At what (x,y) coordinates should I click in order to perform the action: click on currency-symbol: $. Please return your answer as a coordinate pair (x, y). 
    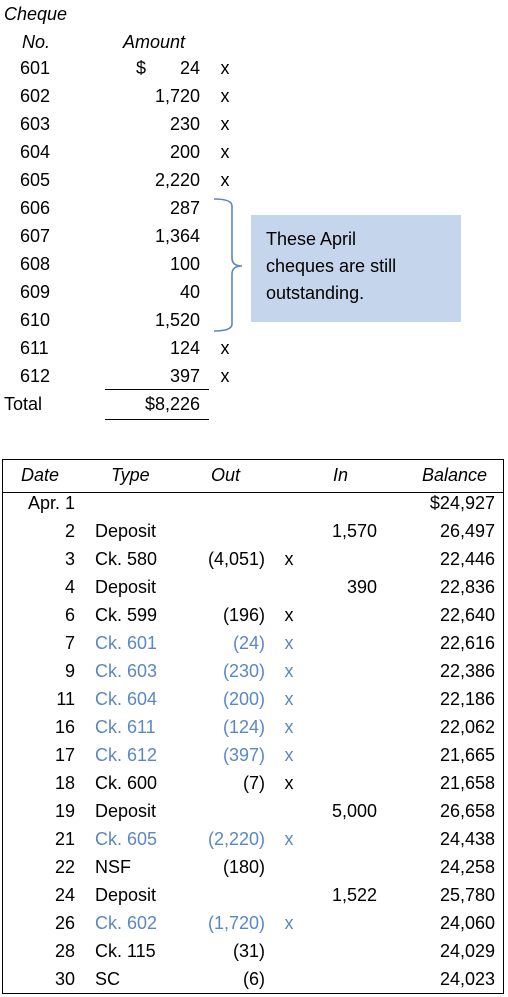
    Looking at the image, I should click on (141, 68).